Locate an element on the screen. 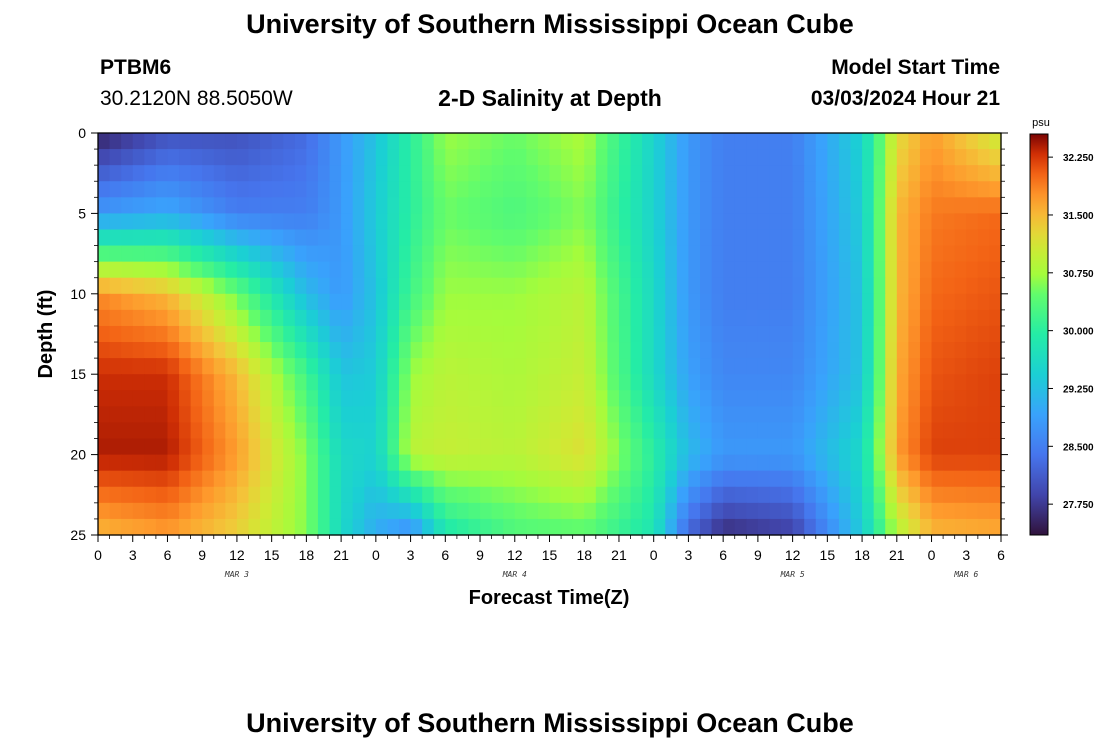  x-tick-label: 9 is located at coordinates (480, 555).